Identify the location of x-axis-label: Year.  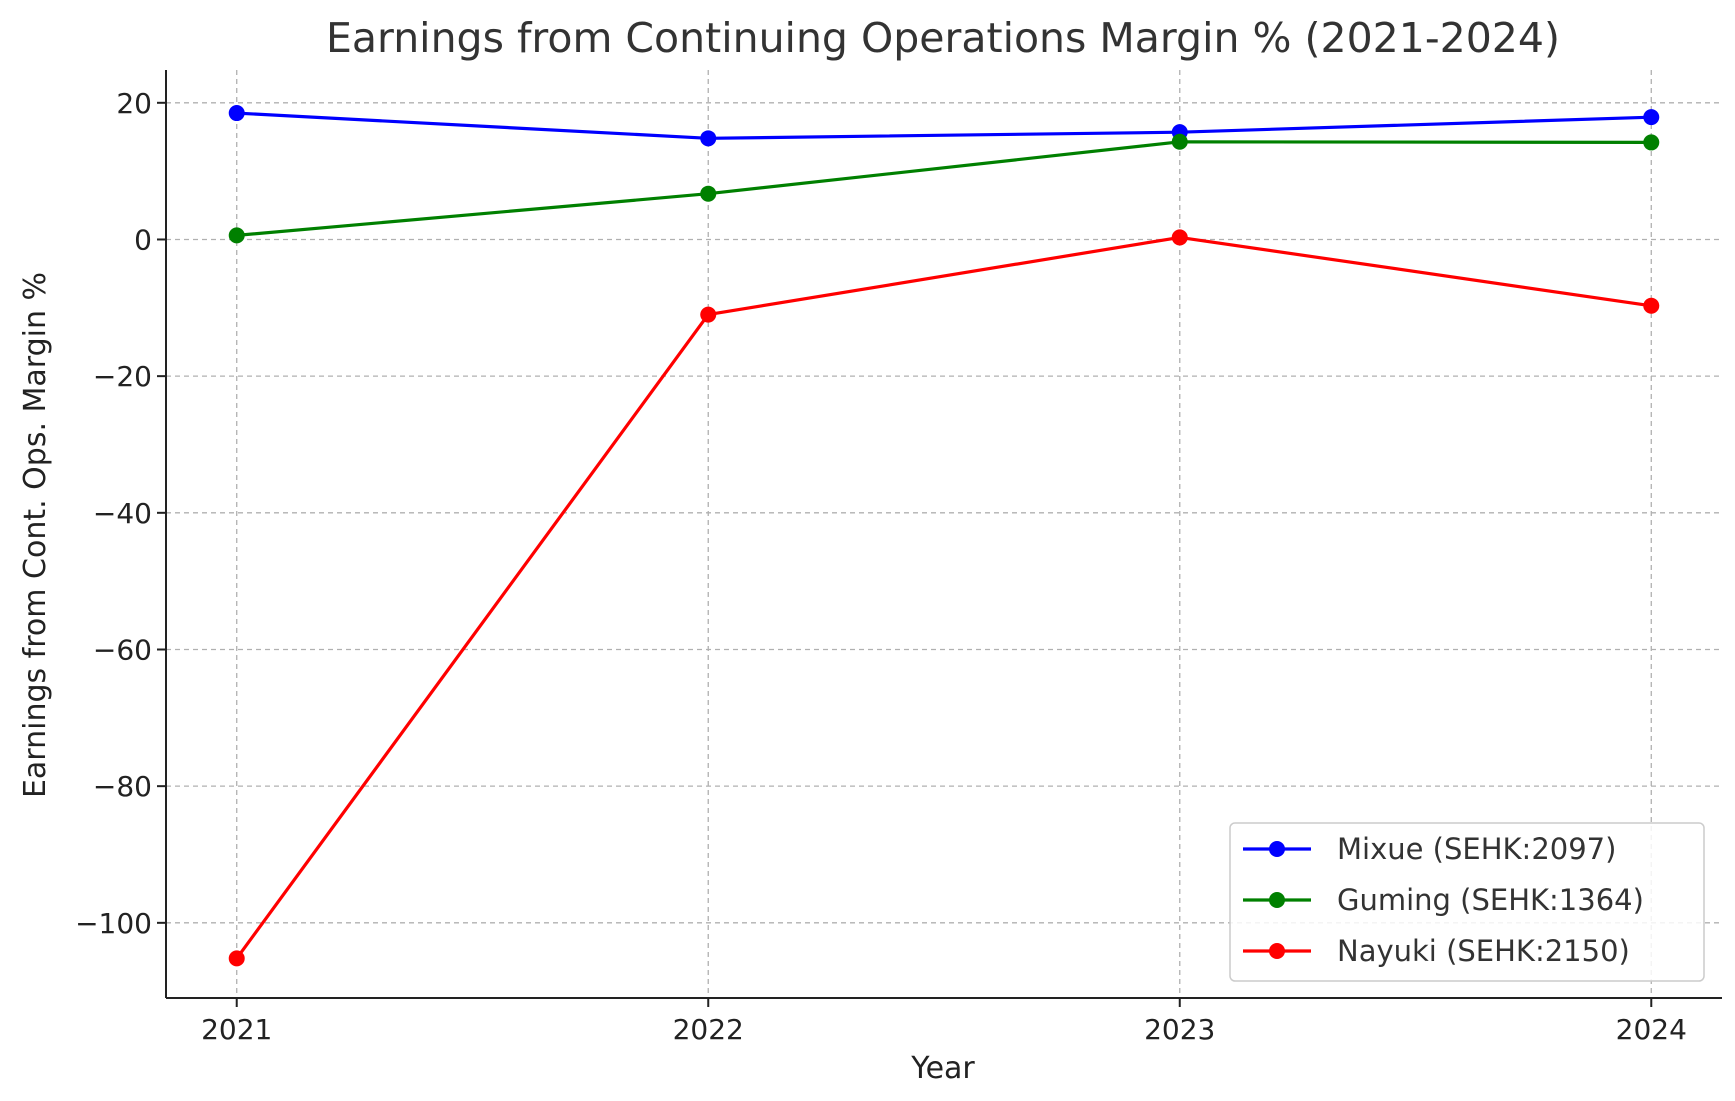
(942, 1068).